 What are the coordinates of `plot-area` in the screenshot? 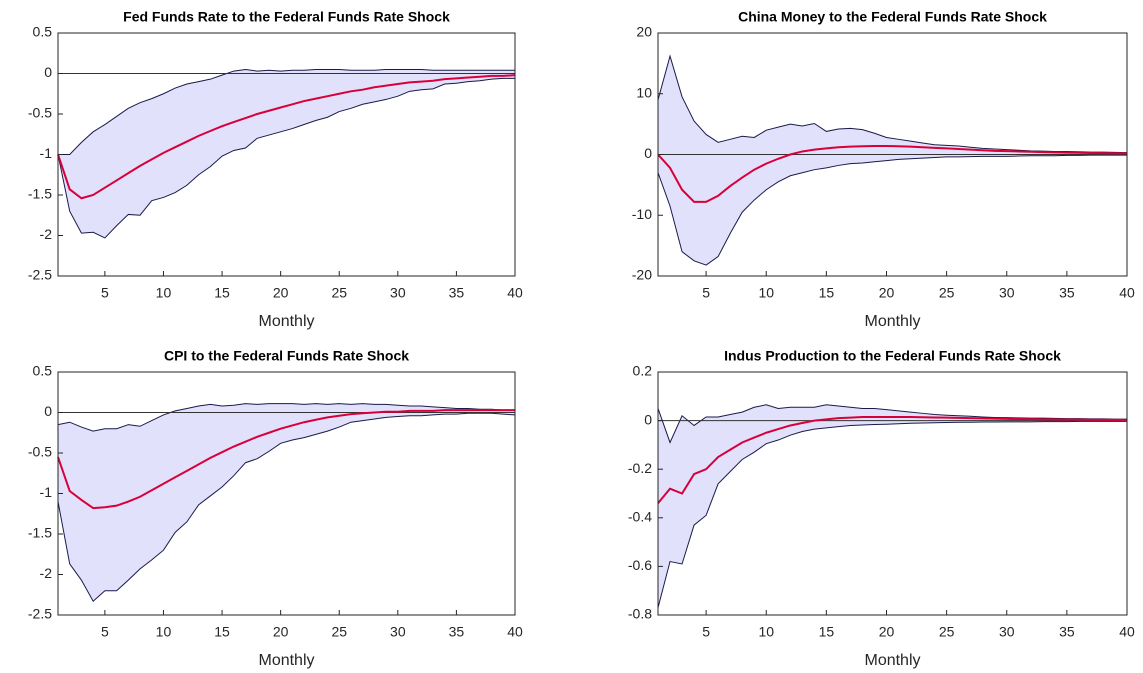 It's located at (892, 493).